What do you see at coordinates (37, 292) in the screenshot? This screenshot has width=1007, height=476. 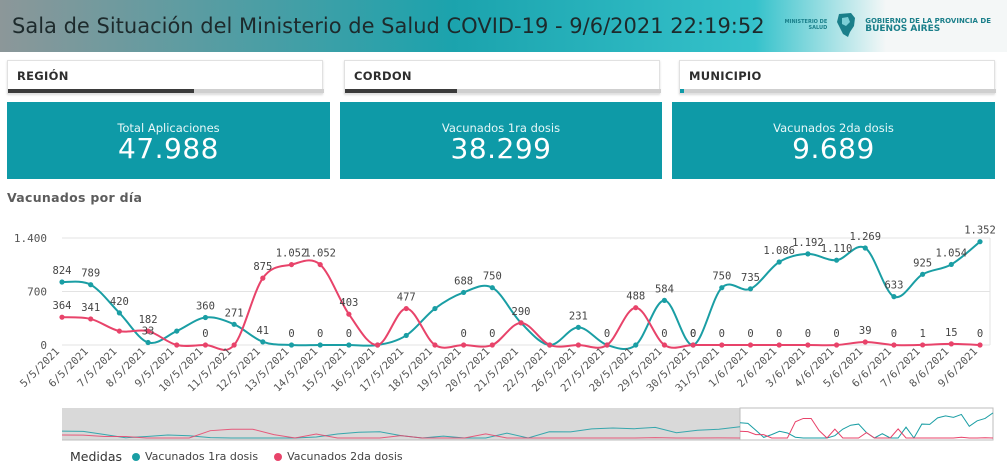 I see `y-tick-label: 700` at bounding box center [37, 292].